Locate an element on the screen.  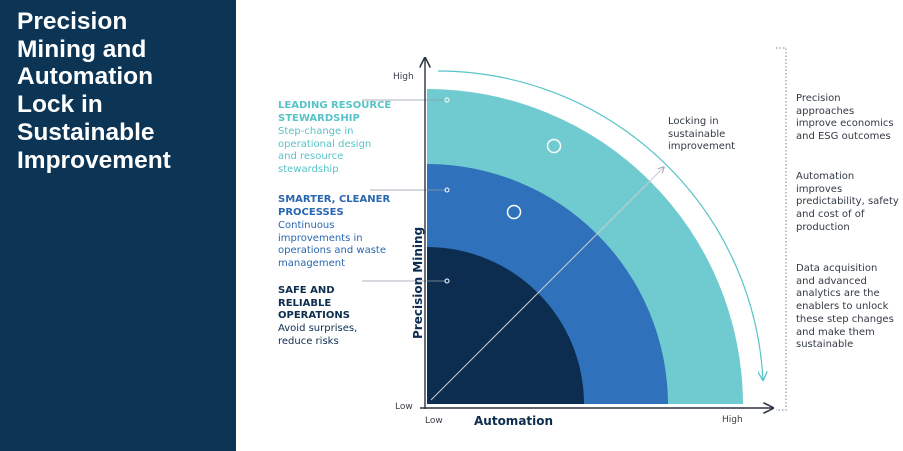
level-title-smarter-cleaner-processes: SMARTER, CLEANER PROCESSES is located at coordinates (334, 206).